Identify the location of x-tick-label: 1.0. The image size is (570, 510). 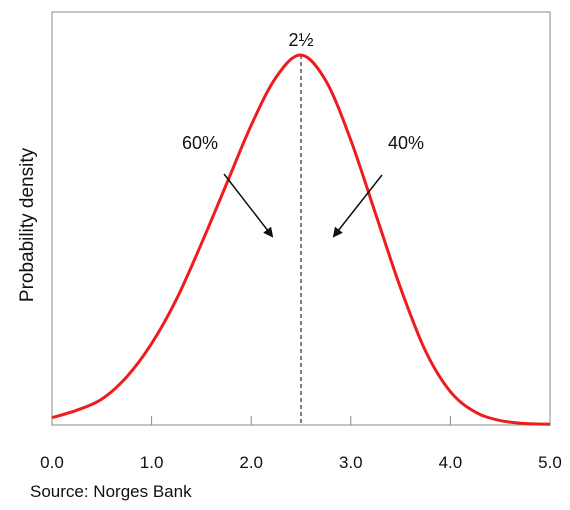
(152, 462).